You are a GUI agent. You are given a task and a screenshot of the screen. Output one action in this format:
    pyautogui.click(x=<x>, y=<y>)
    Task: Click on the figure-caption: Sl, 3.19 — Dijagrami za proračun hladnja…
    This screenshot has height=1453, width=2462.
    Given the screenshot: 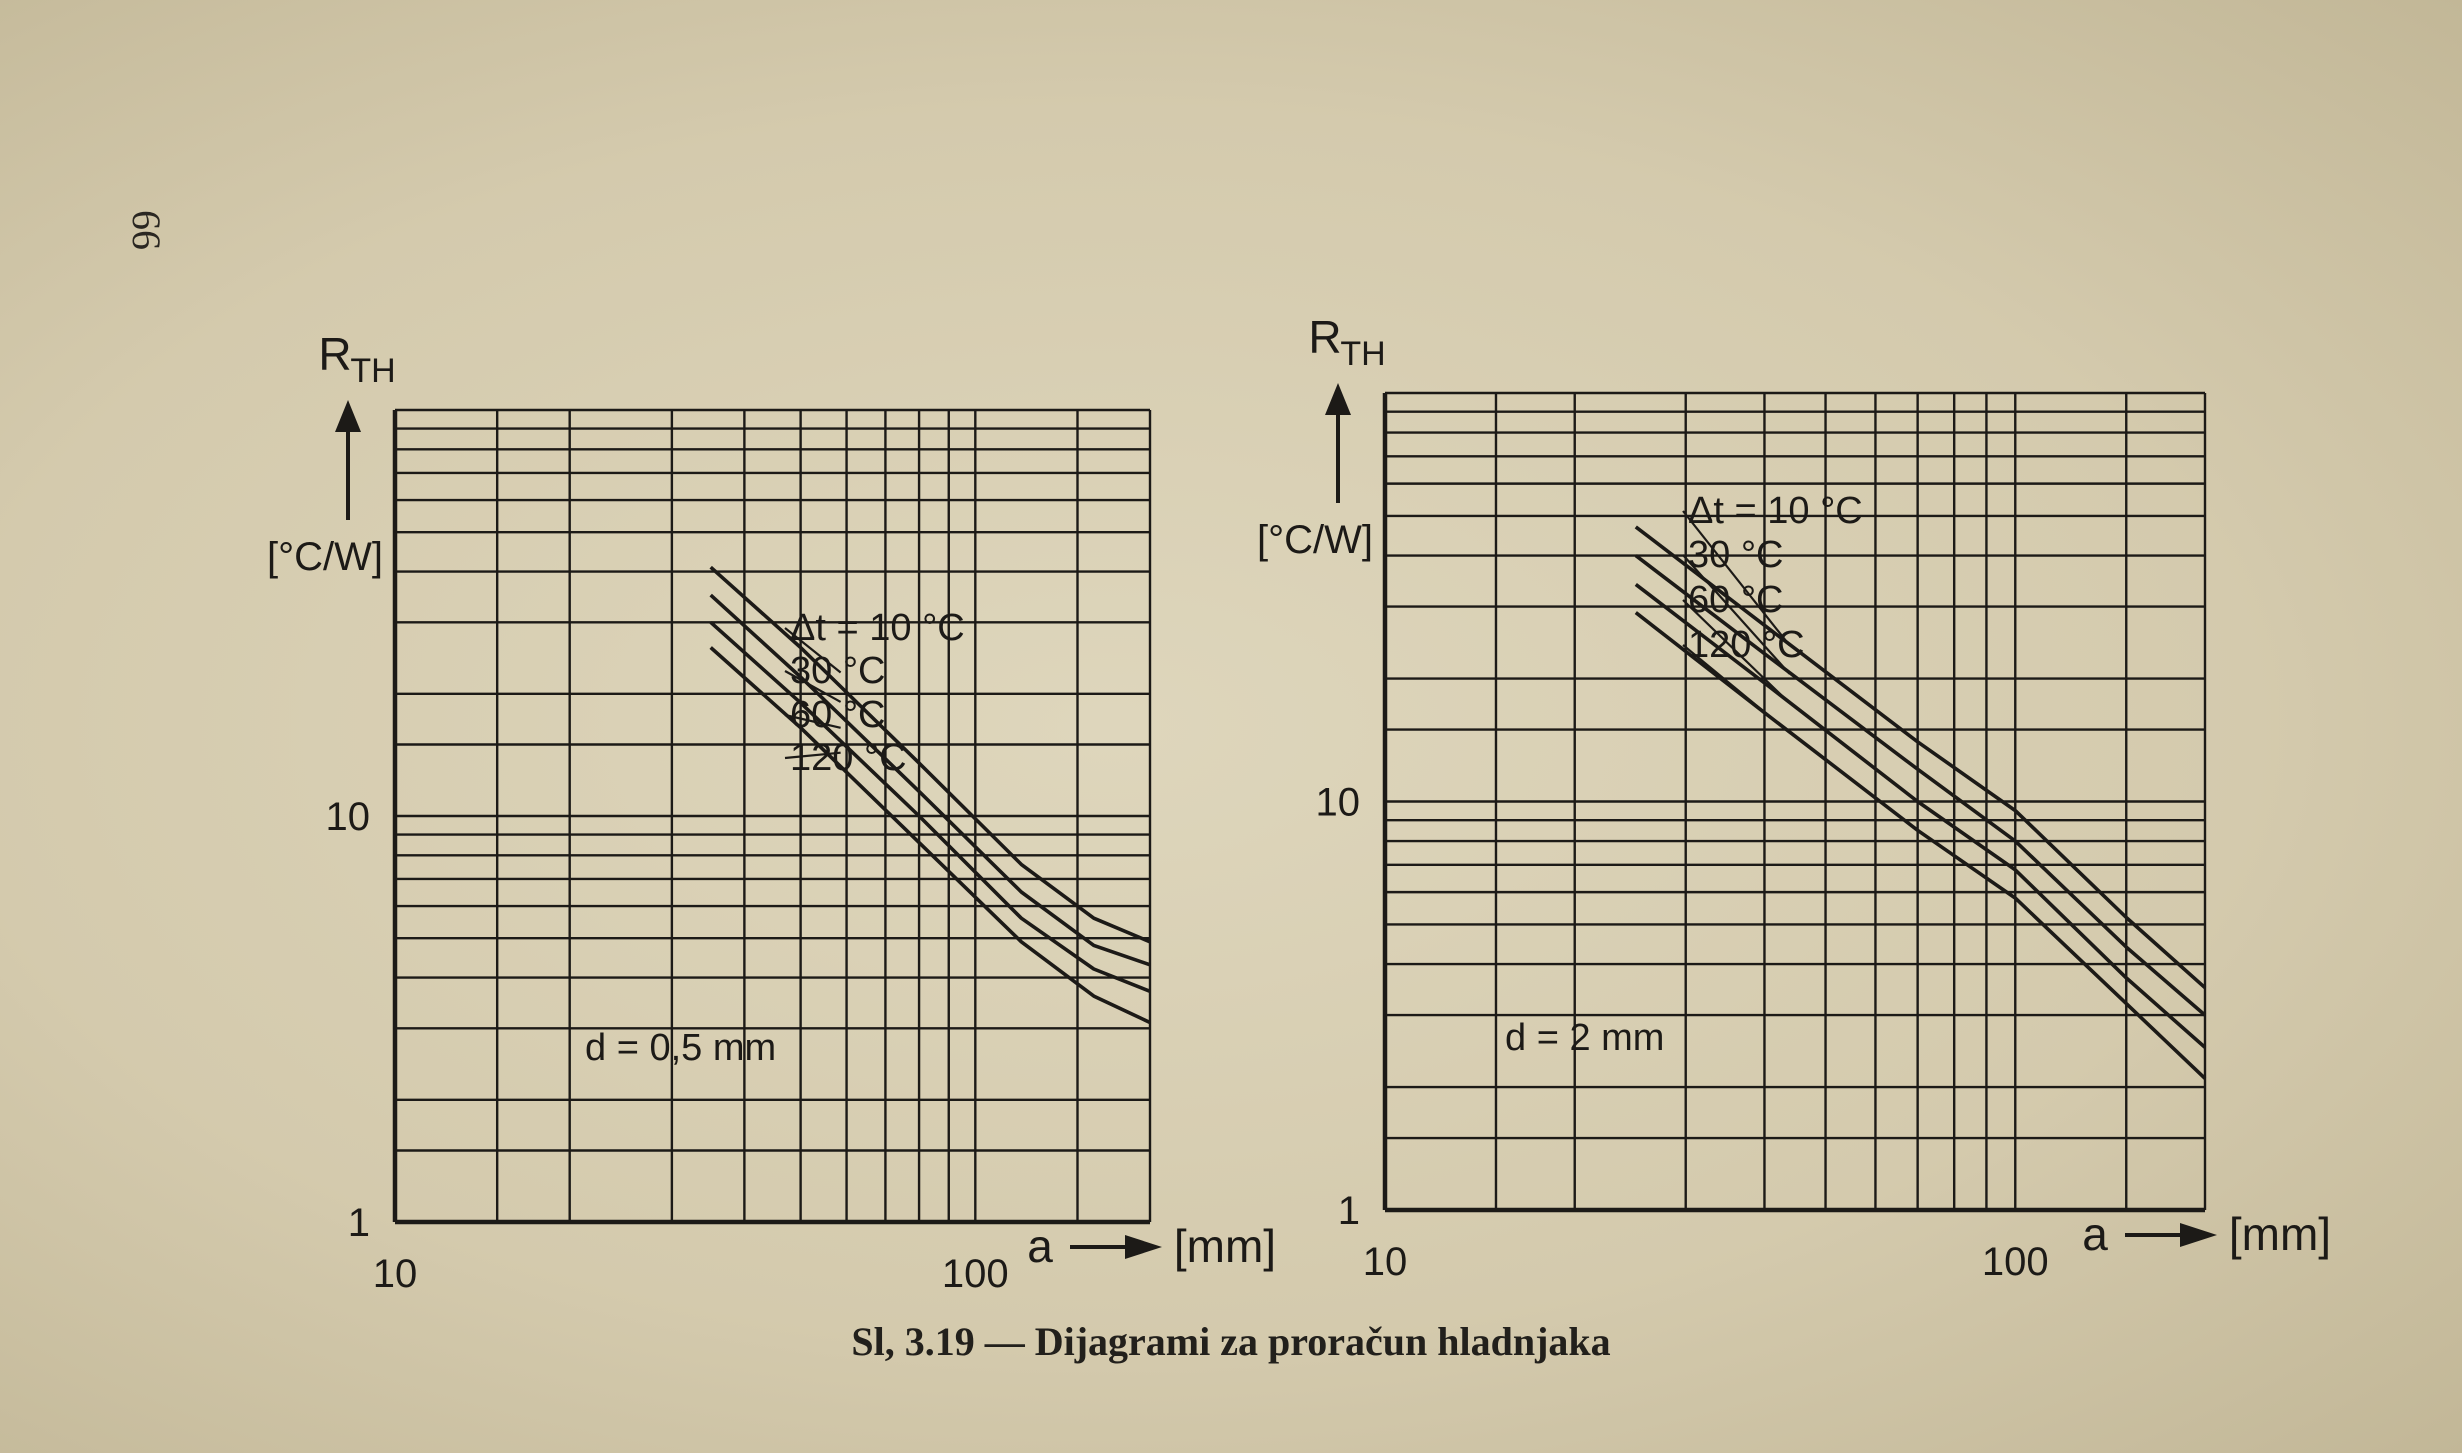 What is the action you would take?
    pyautogui.click(x=1231, y=1341)
    